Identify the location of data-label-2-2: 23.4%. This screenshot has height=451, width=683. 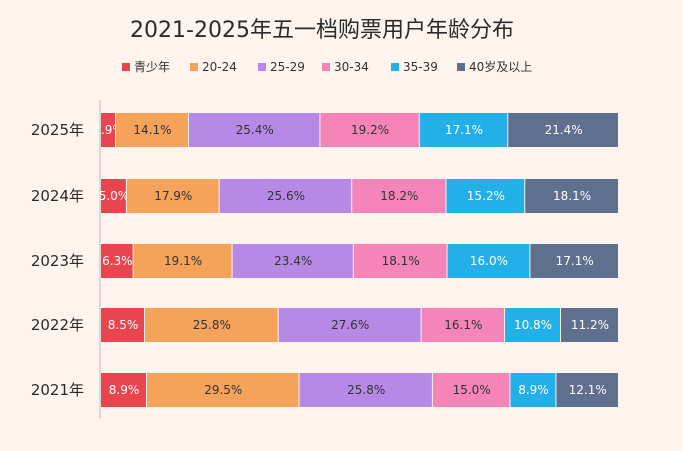
(293, 261).